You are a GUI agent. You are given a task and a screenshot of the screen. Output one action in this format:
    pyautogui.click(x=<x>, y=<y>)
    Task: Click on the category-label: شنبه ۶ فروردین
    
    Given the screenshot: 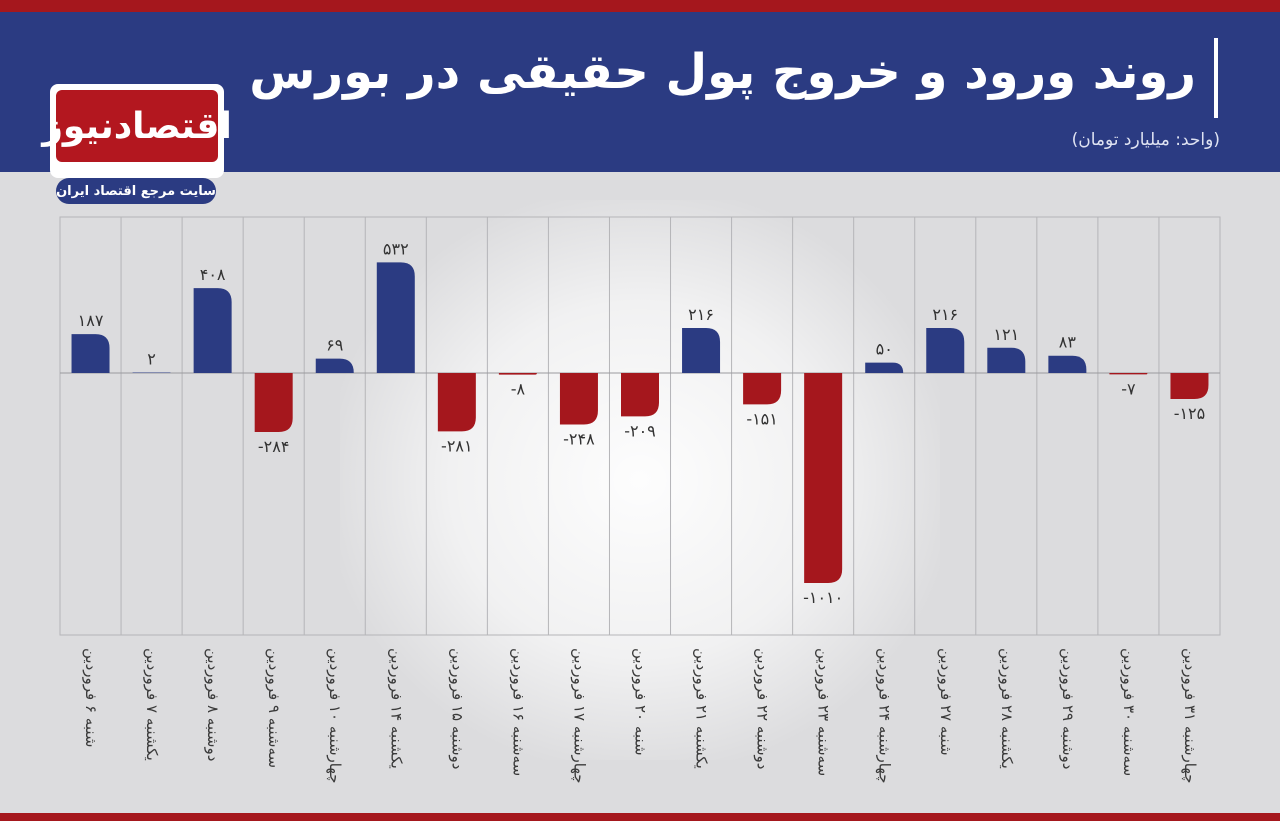 What is the action you would take?
    pyautogui.click(x=91, y=697)
    